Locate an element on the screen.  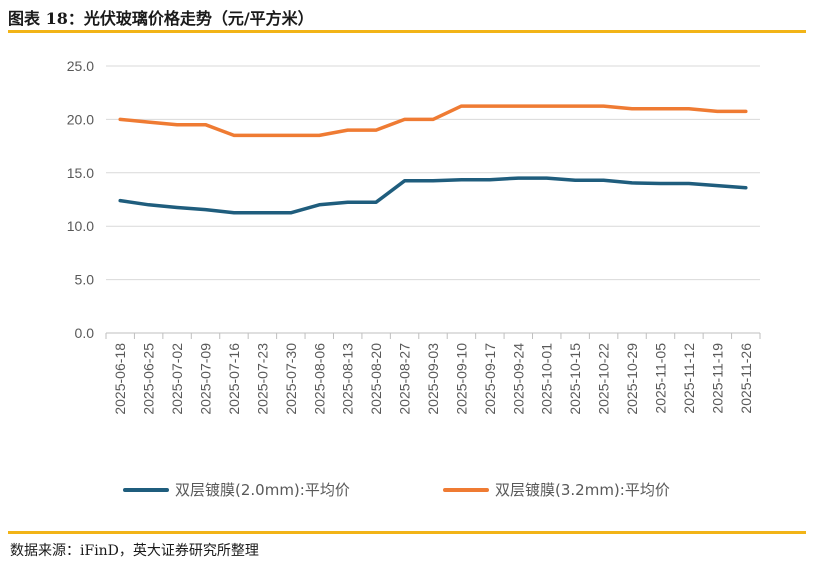
x-tick-label: 2025-10-29 is located at coordinates (632, 379).